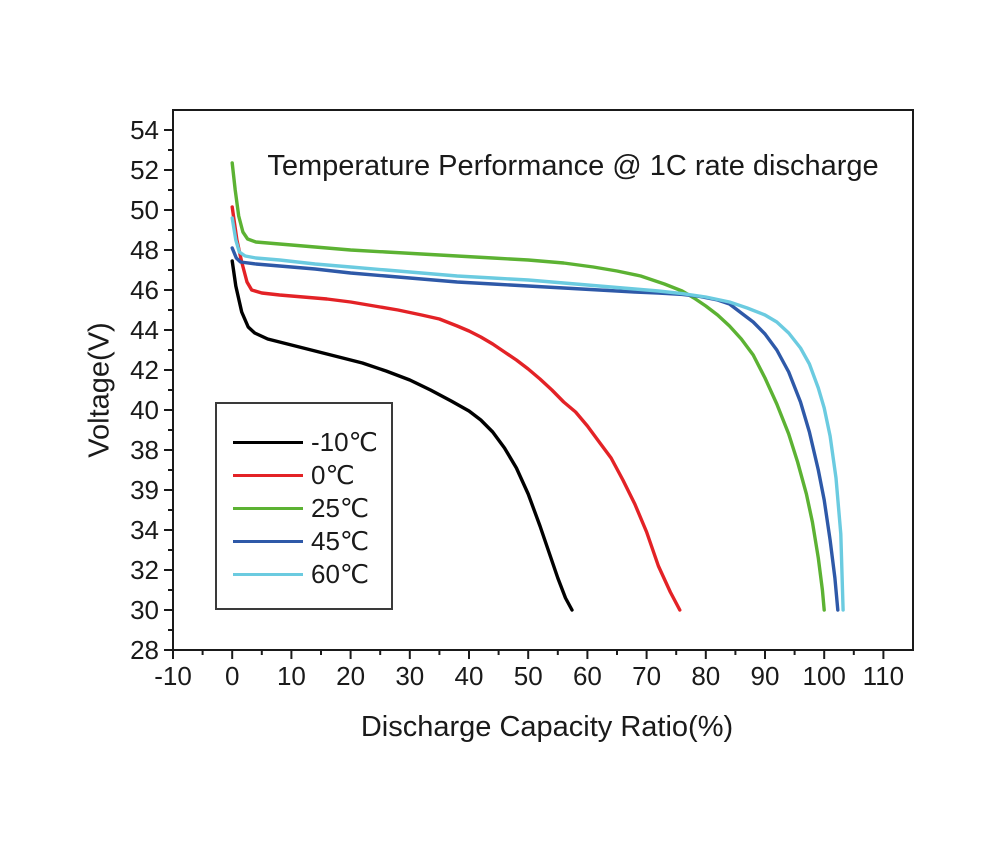 The image size is (1000, 857). What do you see at coordinates (705, 676) in the screenshot?
I see `x-tick-label: 80` at bounding box center [705, 676].